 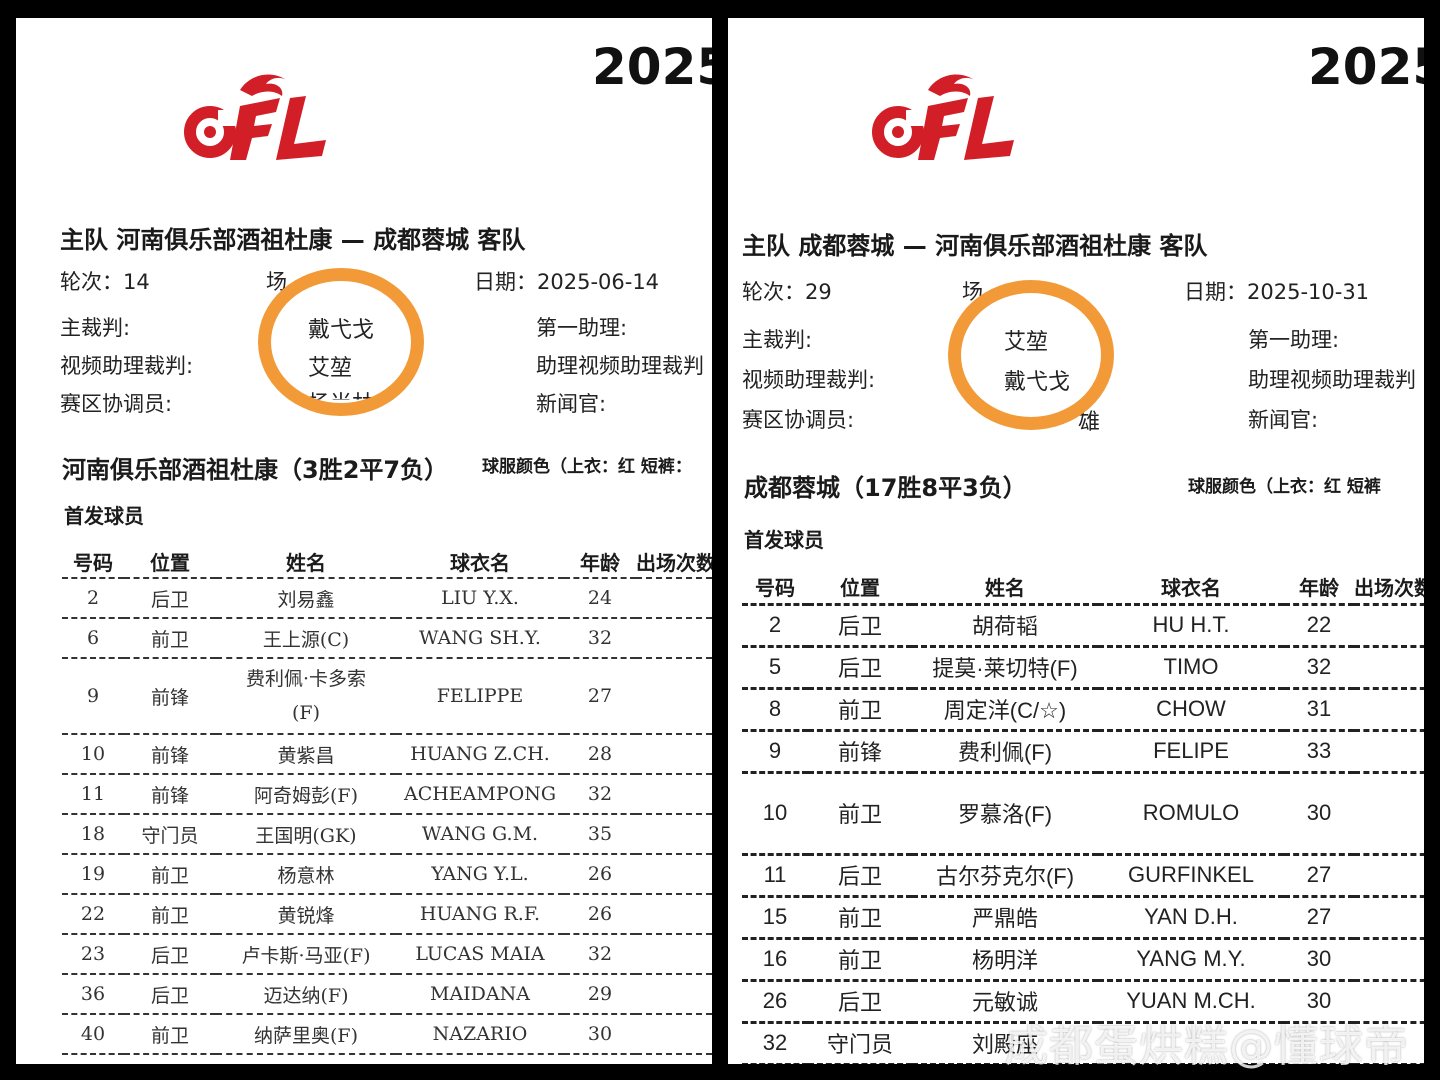 What do you see at coordinates (306, 994) in the screenshot?
I see `cell-name: 迈达纳(F)` at bounding box center [306, 994].